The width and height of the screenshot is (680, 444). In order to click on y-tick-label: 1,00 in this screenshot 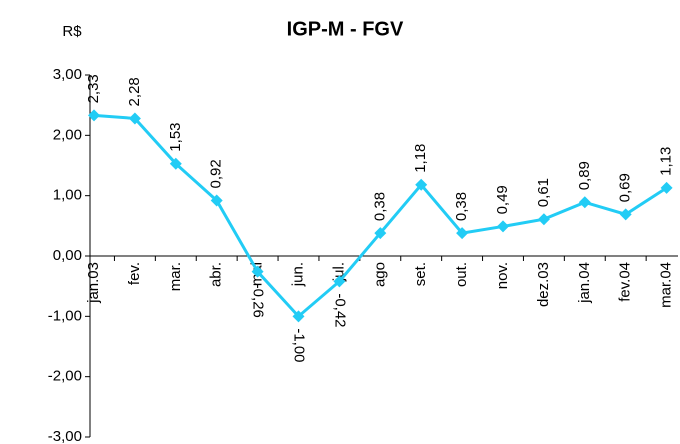, I will do `click(67, 195)`.